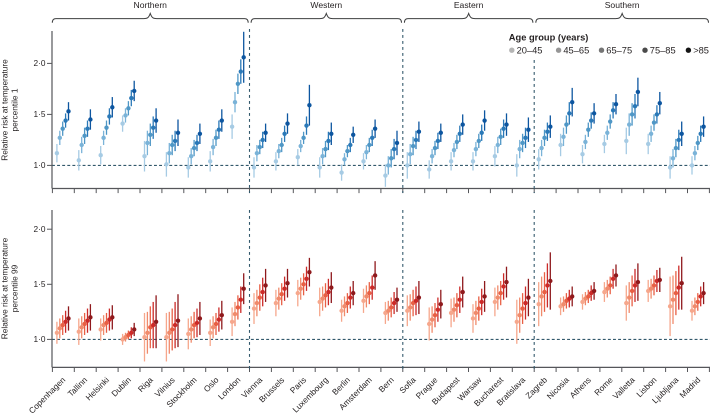  I want to click on svg-text: Southern, so click(622, 5).